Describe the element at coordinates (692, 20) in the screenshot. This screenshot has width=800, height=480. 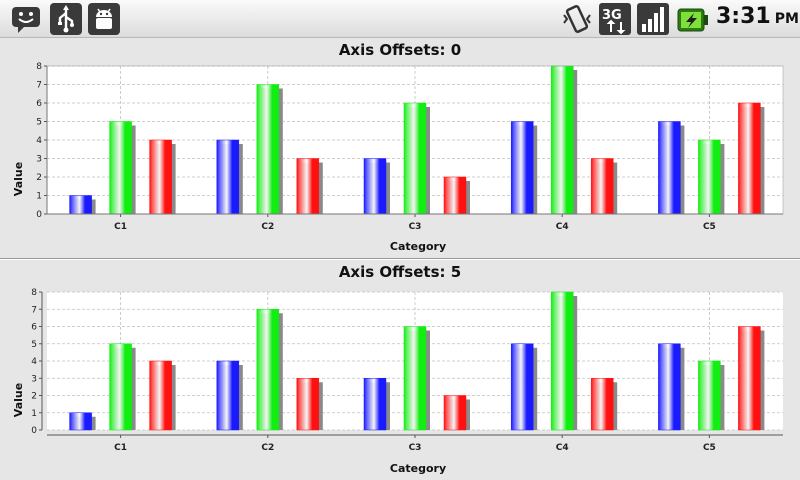
I see `battery-charging-icon` at that location.